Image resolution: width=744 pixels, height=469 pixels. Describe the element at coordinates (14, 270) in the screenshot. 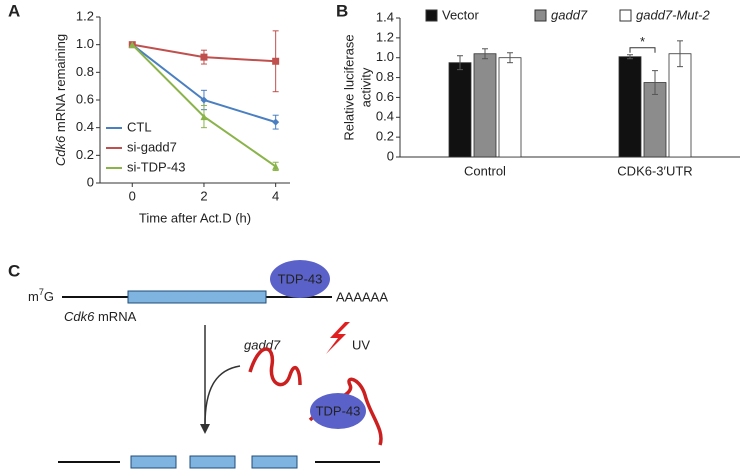

I see `panel-label: C` at that location.